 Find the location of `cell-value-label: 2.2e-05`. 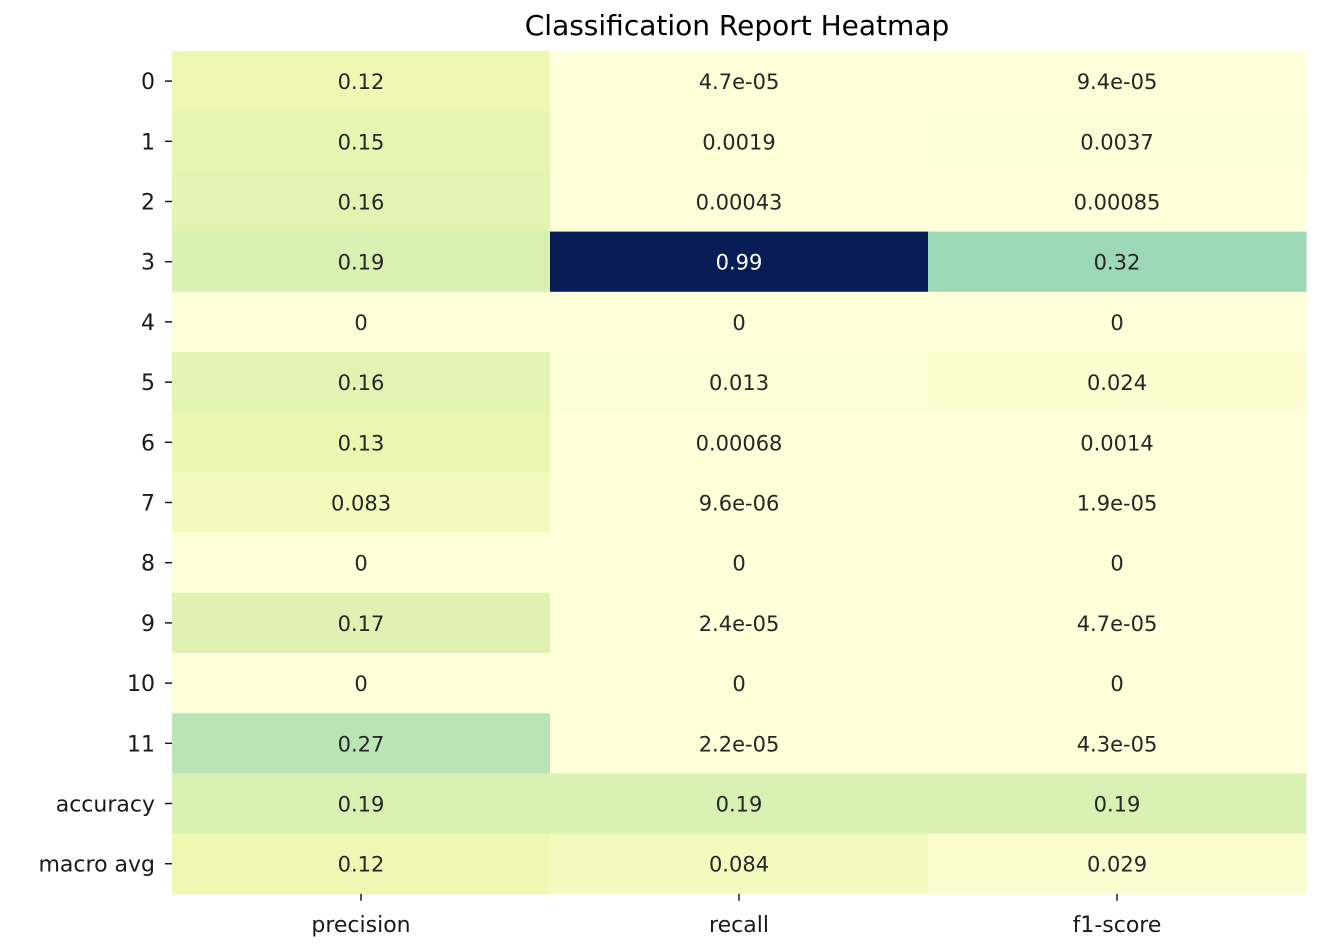

cell-value-label: 2.2e-05 is located at coordinates (739, 744).